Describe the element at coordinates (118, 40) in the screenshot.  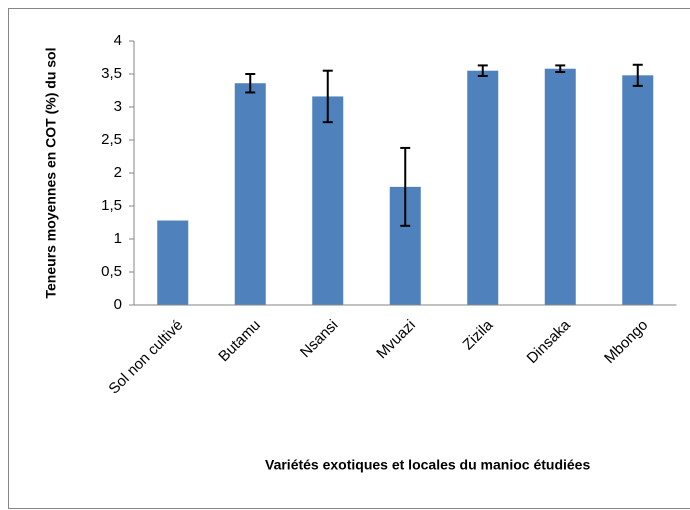
I see `y-tick-label: 4` at that location.